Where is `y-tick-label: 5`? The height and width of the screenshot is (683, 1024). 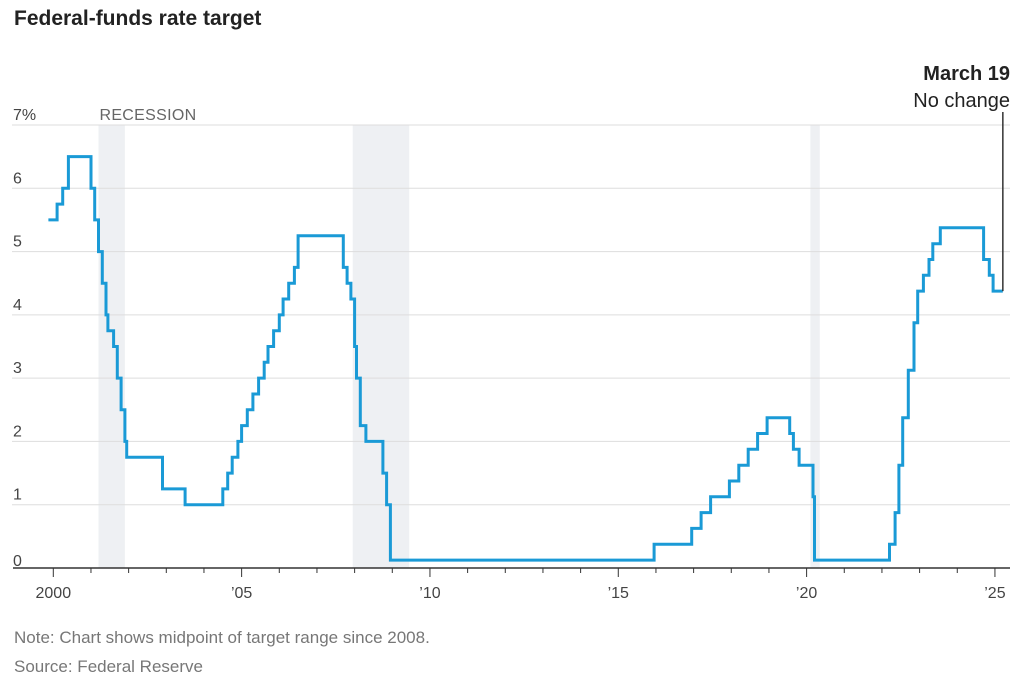
y-tick-label: 5 is located at coordinates (17, 242).